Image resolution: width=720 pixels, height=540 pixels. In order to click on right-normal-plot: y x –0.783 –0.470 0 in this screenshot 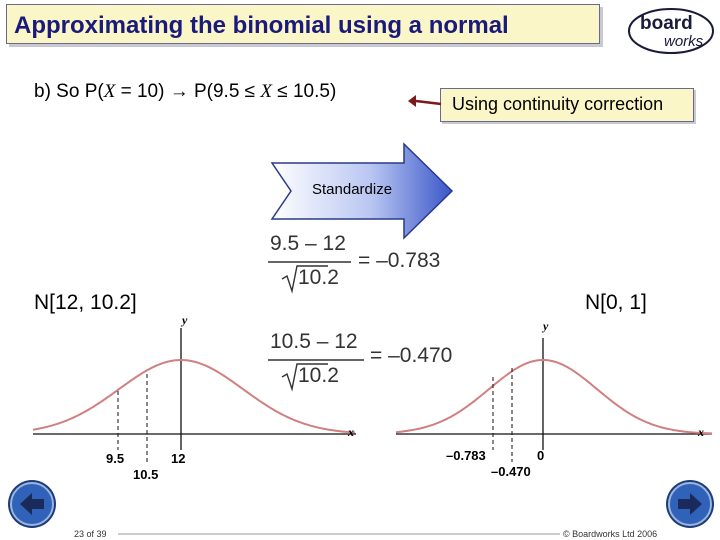, I will do `click(553, 399)`.